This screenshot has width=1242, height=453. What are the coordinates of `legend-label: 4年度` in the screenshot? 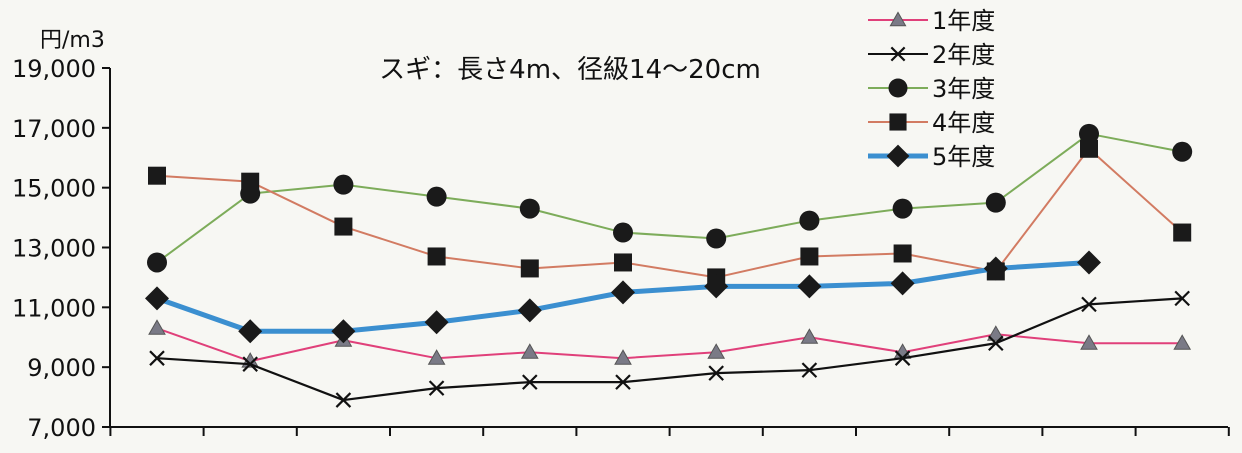 It's located at (963, 123).